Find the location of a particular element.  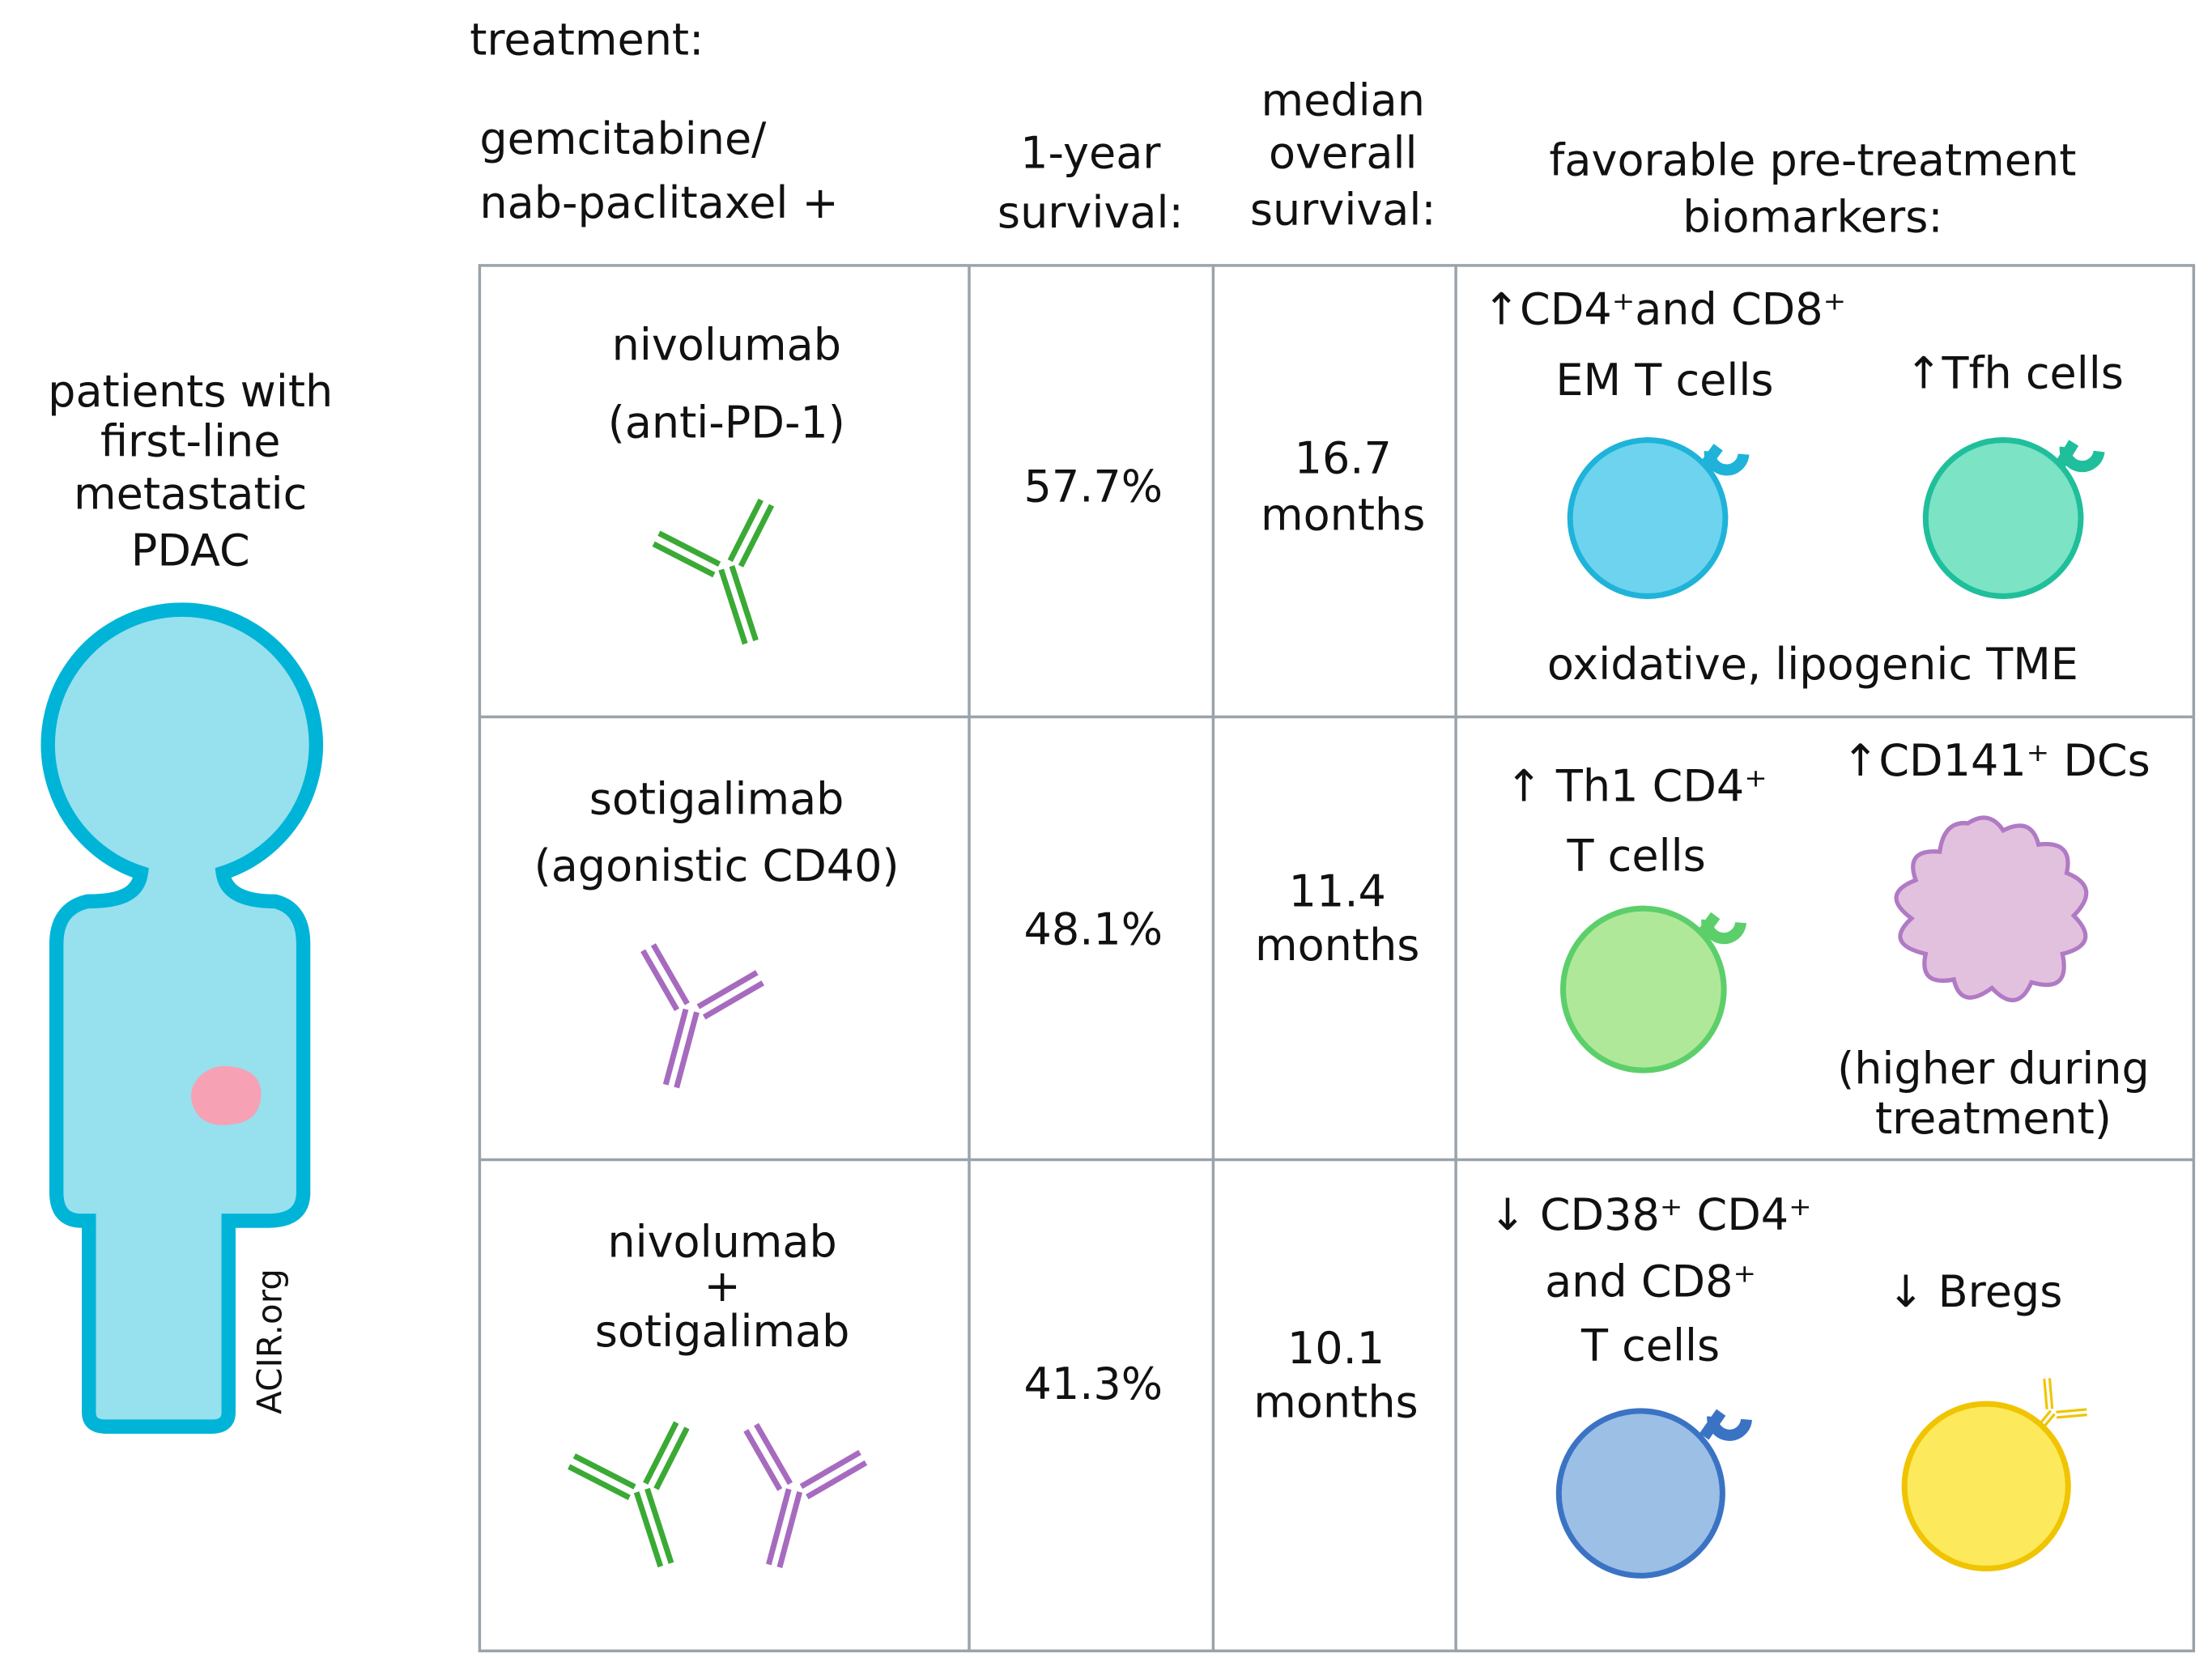

biomarker: ↑CD141⁺ DCs is located at coordinates (1996, 760).